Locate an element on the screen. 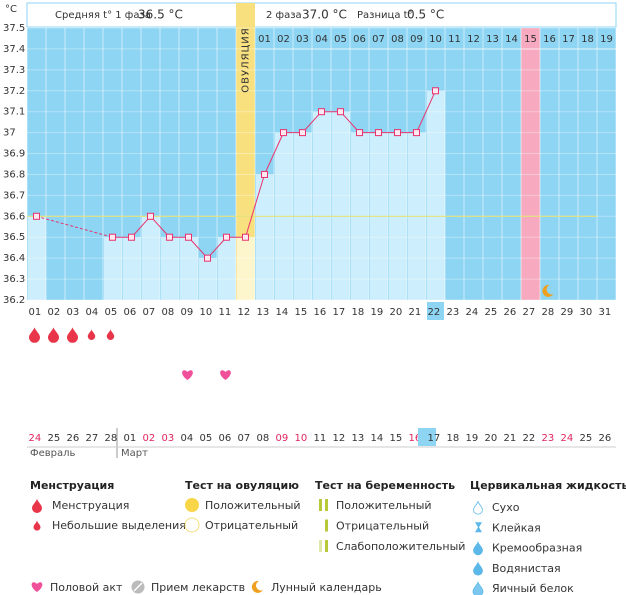 This screenshot has height=595, width=626. y-tick-label: 37.4 is located at coordinates (14, 49).